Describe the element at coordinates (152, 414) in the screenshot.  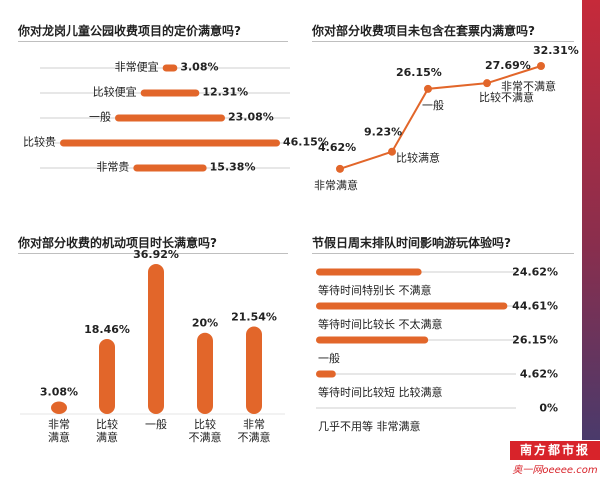
I see `baseline` at that location.